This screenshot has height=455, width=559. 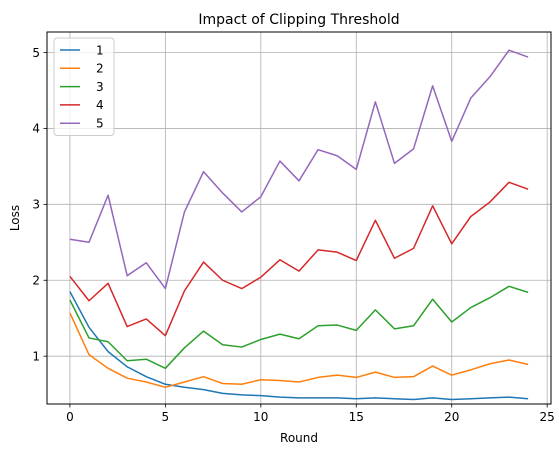 What do you see at coordinates (100, 69) in the screenshot?
I see `legend-label-2: 2` at bounding box center [100, 69].